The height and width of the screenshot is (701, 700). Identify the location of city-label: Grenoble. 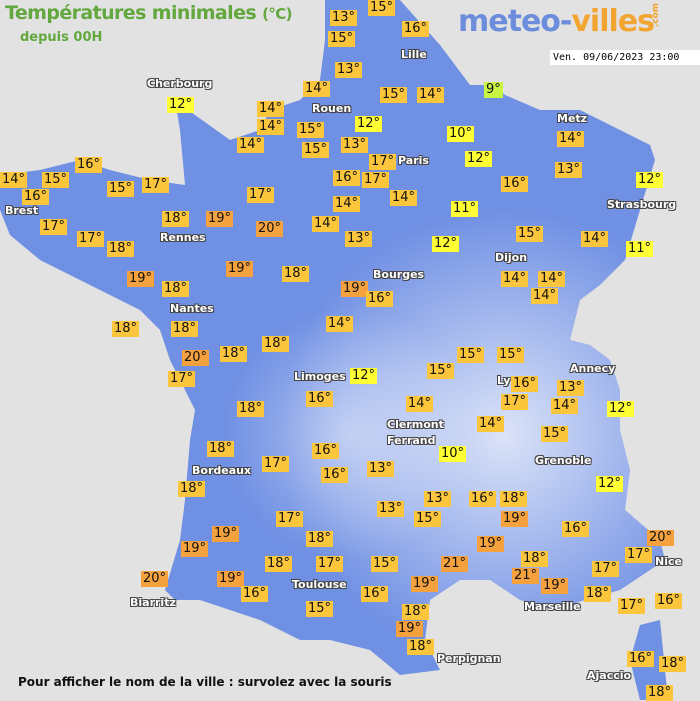
(563, 460).